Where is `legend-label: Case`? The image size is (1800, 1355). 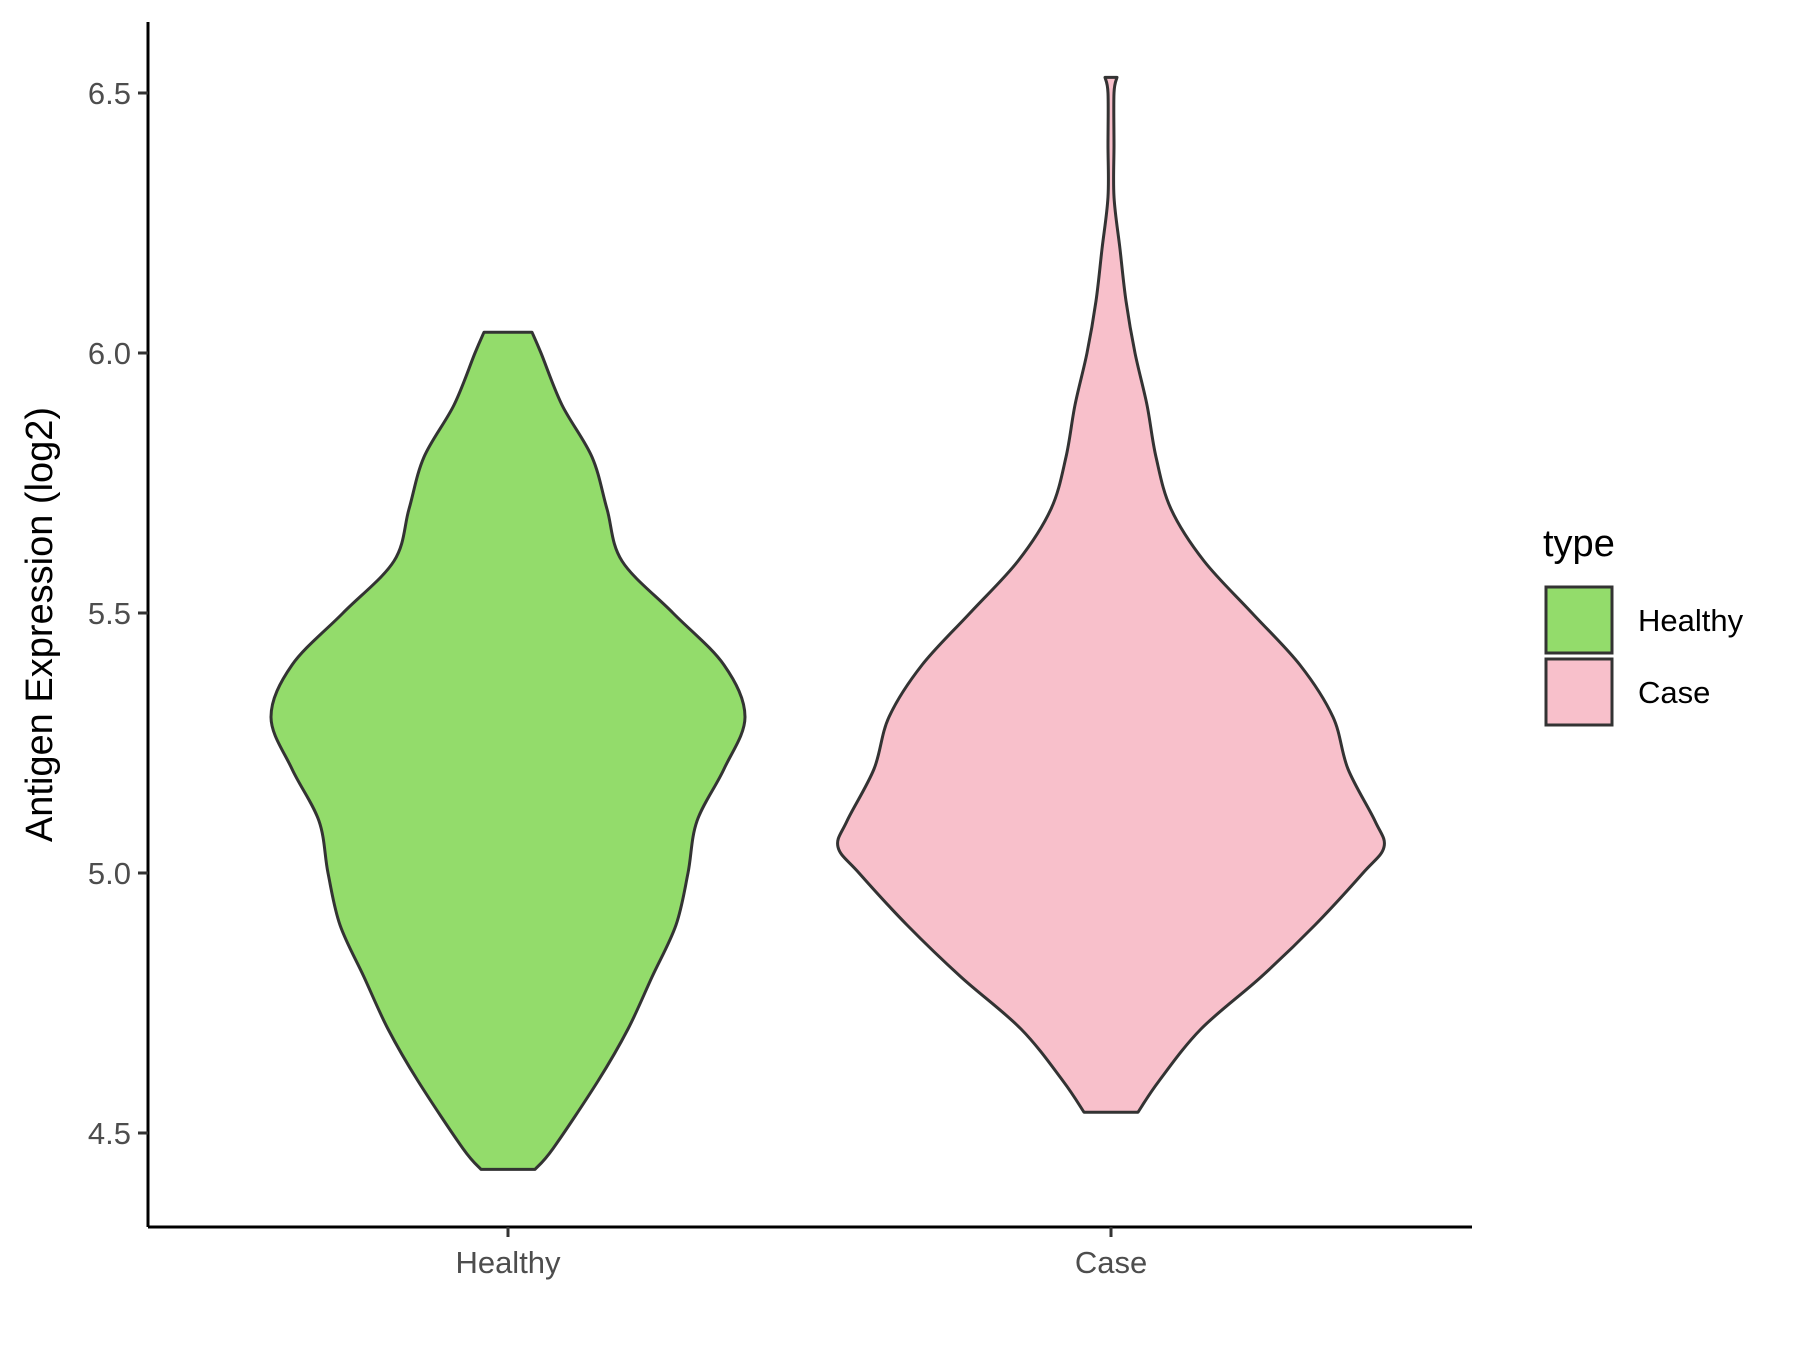 legend-label: Case is located at coordinates (1674, 692).